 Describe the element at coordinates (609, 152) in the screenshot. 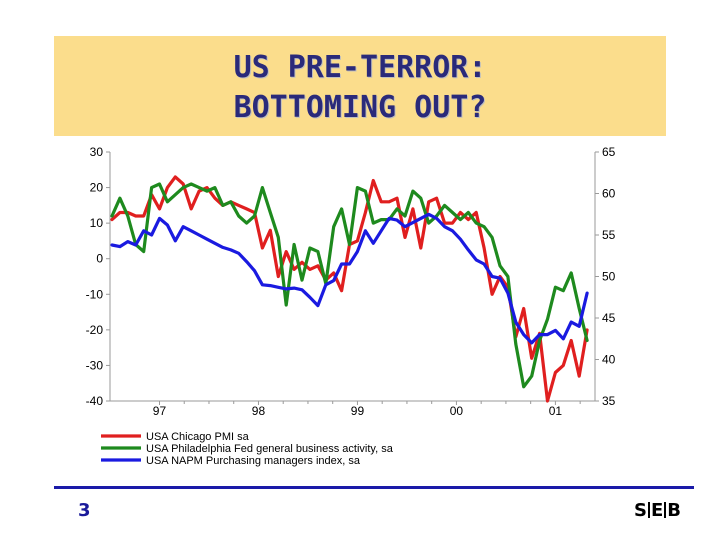

I see `right-y-tick-label: 65` at that location.